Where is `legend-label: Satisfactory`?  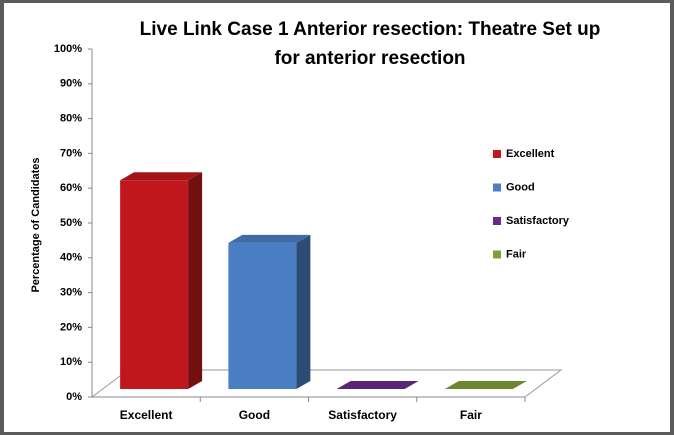 legend-label: Satisfactory is located at coordinates (538, 221).